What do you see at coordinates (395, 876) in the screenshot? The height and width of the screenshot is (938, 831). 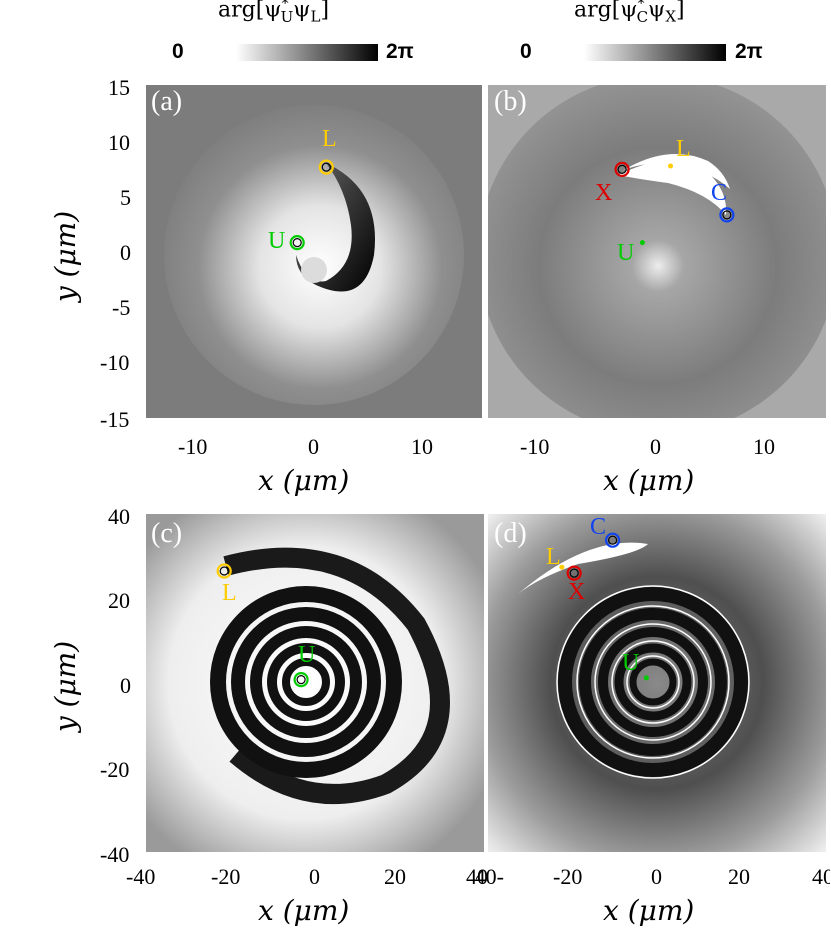 I see `xtick-c-20: 20` at bounding box center [395, 876].